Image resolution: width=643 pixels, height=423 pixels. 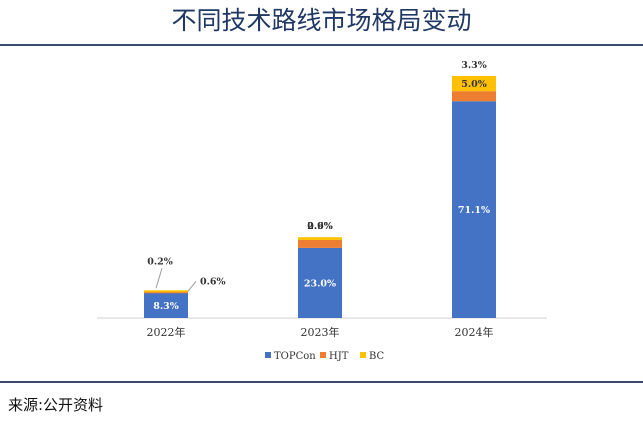 I want to click on data-label: 0.9%, so click(x=320, y=226).